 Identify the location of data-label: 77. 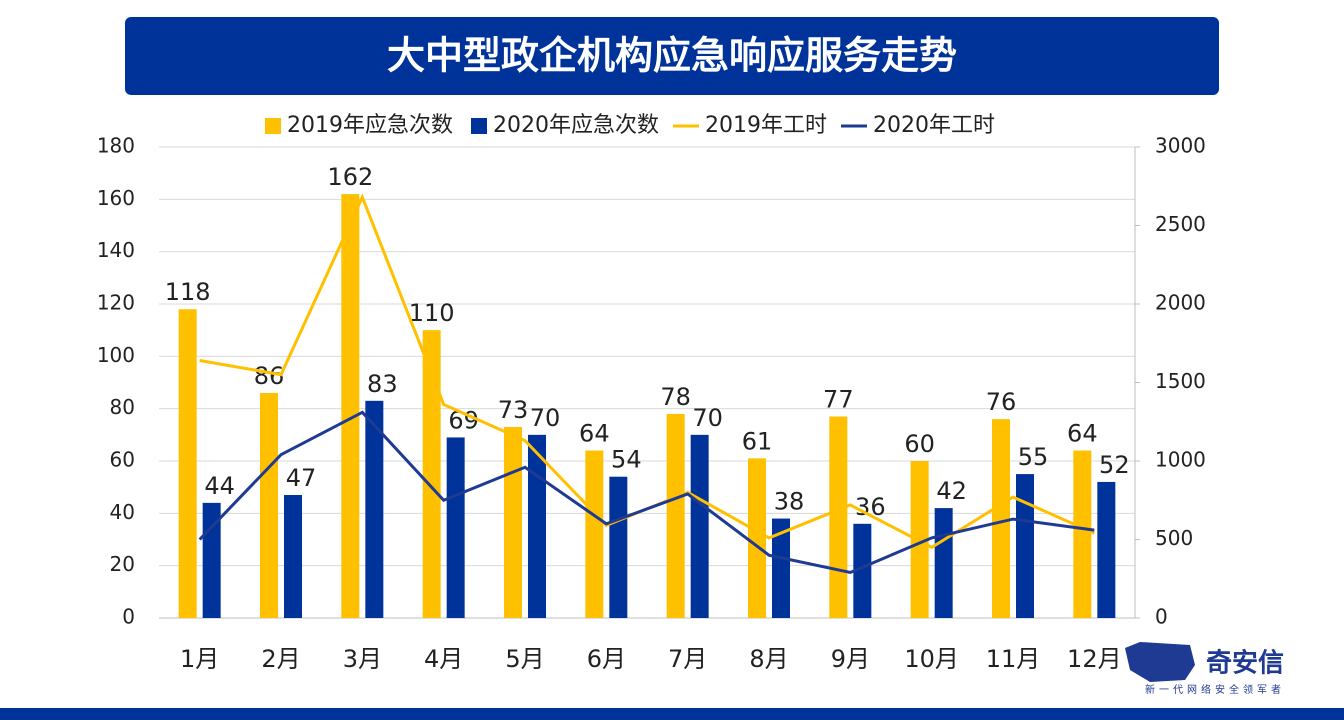
(838, 400).